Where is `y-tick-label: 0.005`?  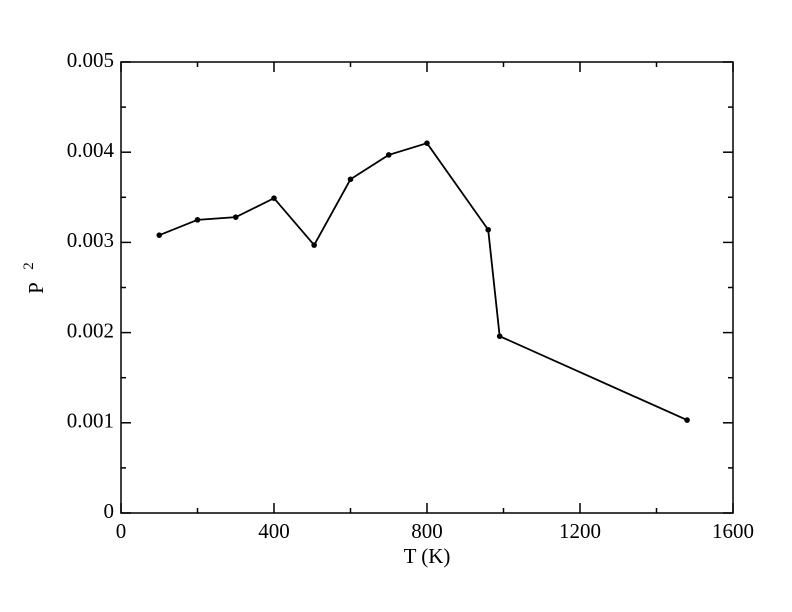
y-tick-label: 0.005 is located at coordinates (90, 60).